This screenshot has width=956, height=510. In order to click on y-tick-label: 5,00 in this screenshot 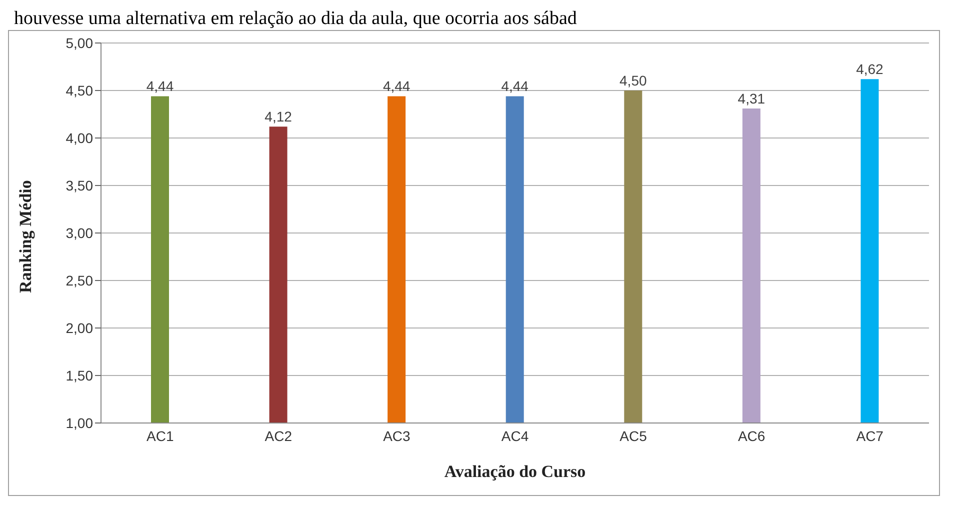, I will do `click(80, 42)`.